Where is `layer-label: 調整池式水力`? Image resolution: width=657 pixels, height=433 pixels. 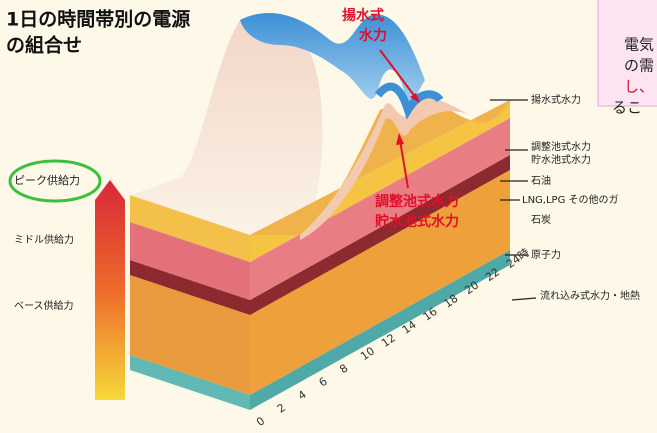
layer-label: 調整池式水力 is located at coordinates (561, 146).